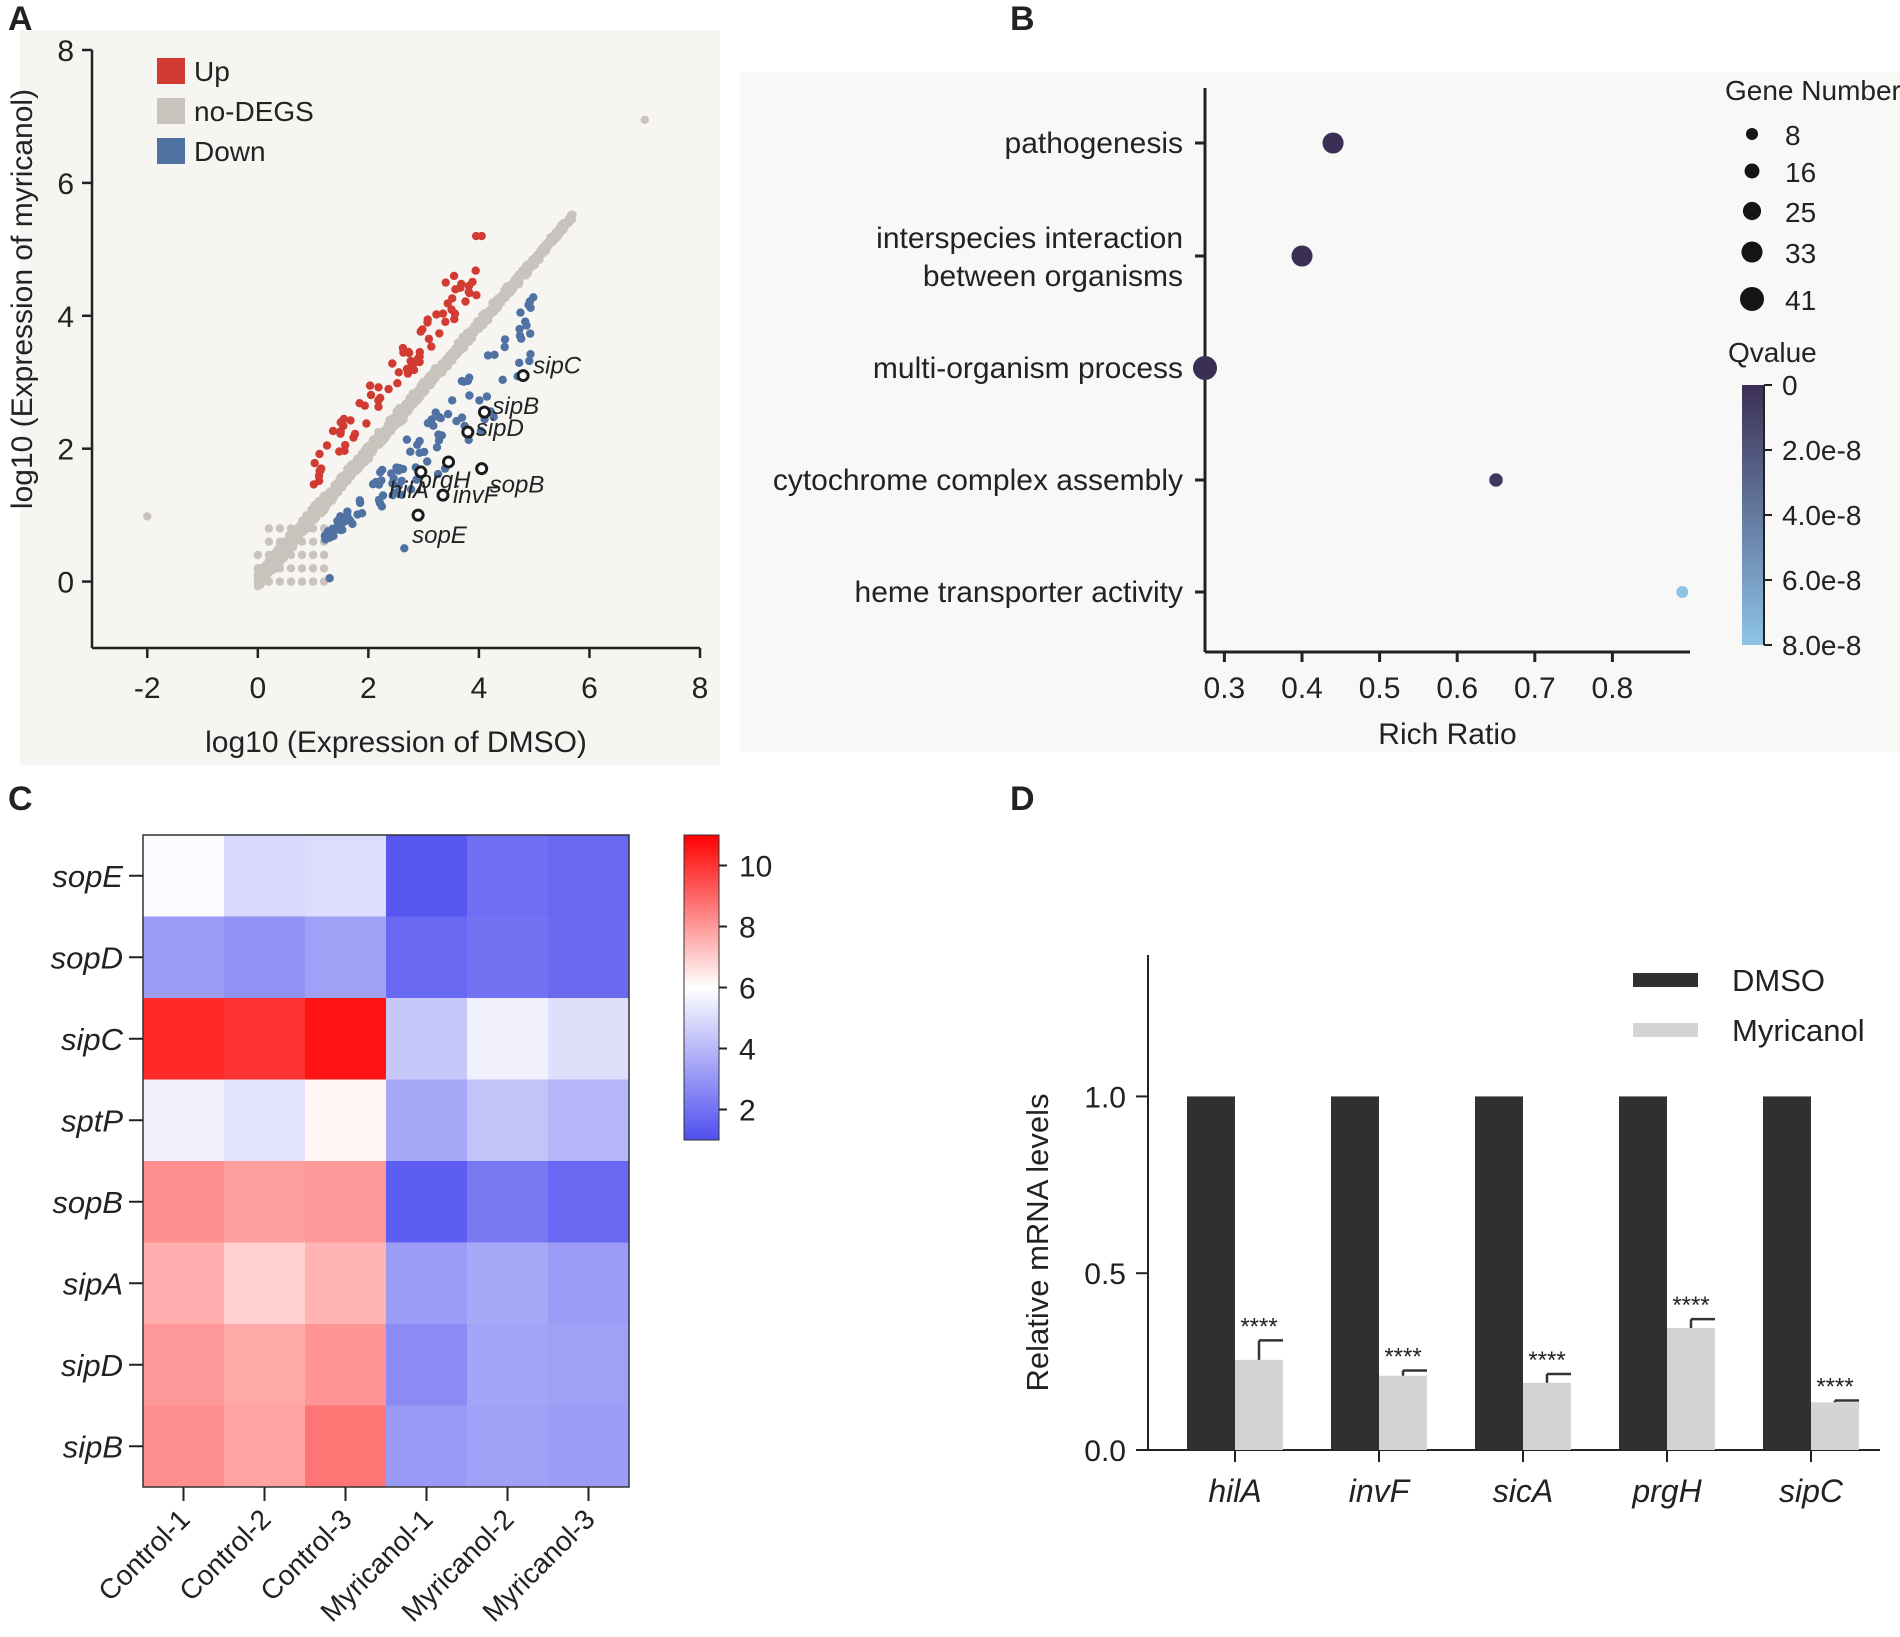 This screenshot has width=1900, height=1637. What do you see at coordinates (1778, 980) in the screenshot?
I see `legend-label-dmso: DMSO` at bounding box center [1778, 980].